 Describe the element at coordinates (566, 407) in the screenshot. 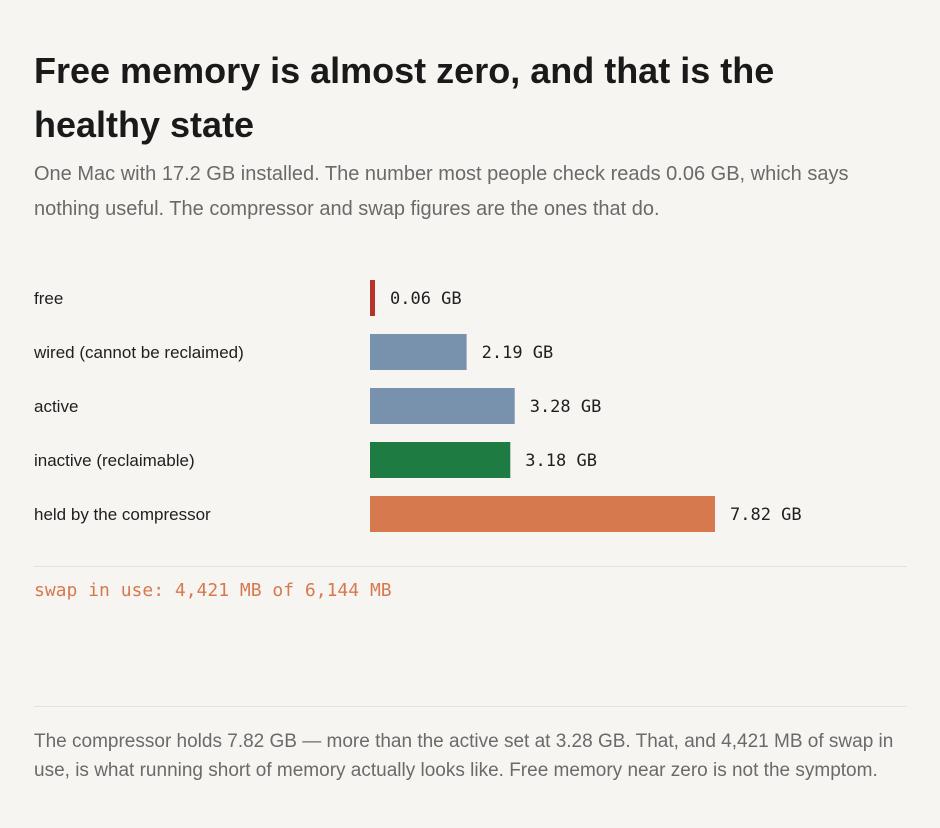

I see `bar-value-2: 3.28 GB` at that location.